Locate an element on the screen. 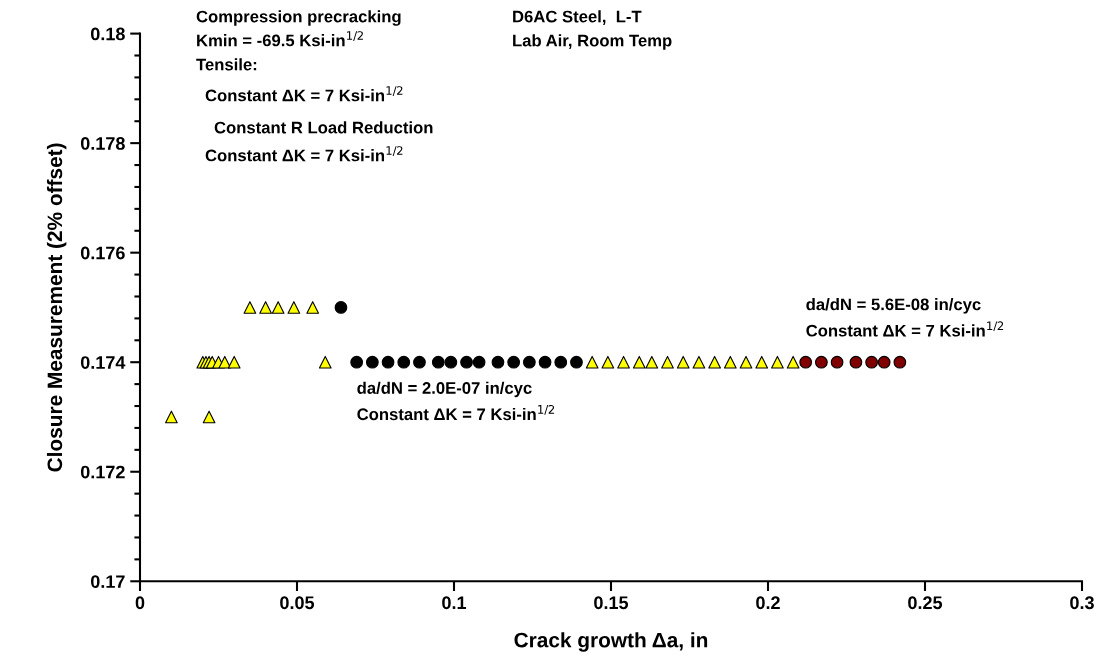 The height and width of the screenshot is (672, 1103). x-tick-label: 0.25 is located at coordinates (925, 603).